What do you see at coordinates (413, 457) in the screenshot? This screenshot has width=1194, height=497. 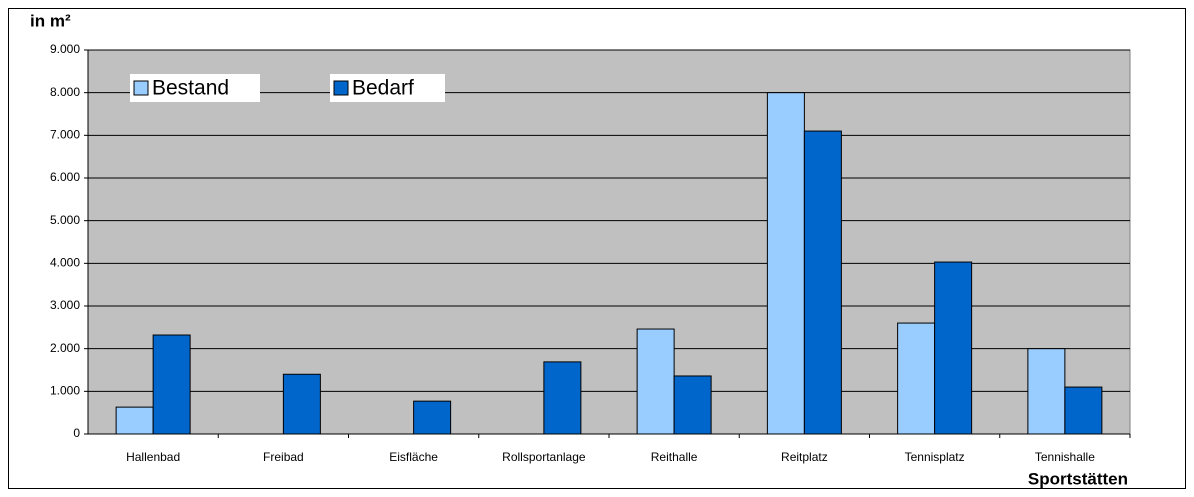 I see `x-tick-label: Eisfläche` at bounding box center [413, 457].